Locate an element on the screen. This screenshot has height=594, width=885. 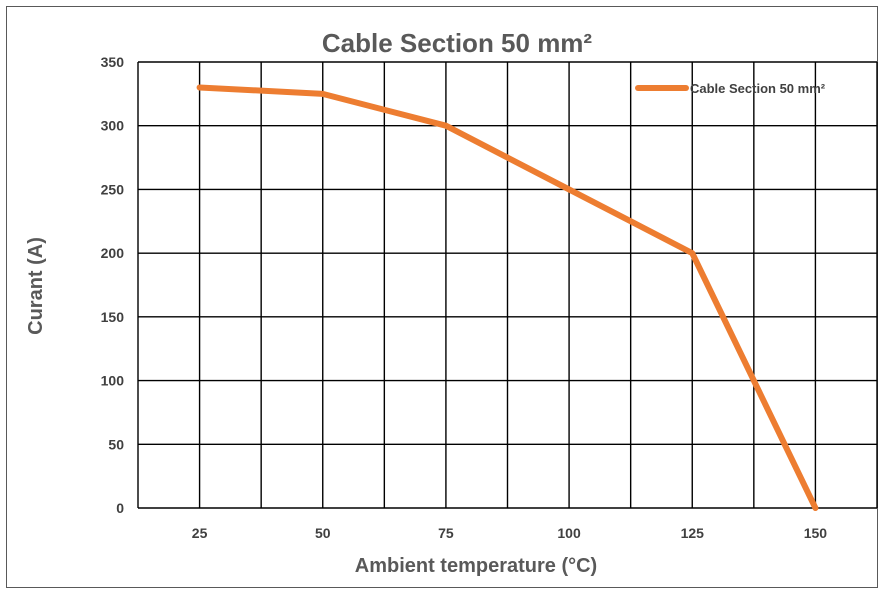
legend-label: Cable Section 50 mm² is located at coordinates (758, 88).